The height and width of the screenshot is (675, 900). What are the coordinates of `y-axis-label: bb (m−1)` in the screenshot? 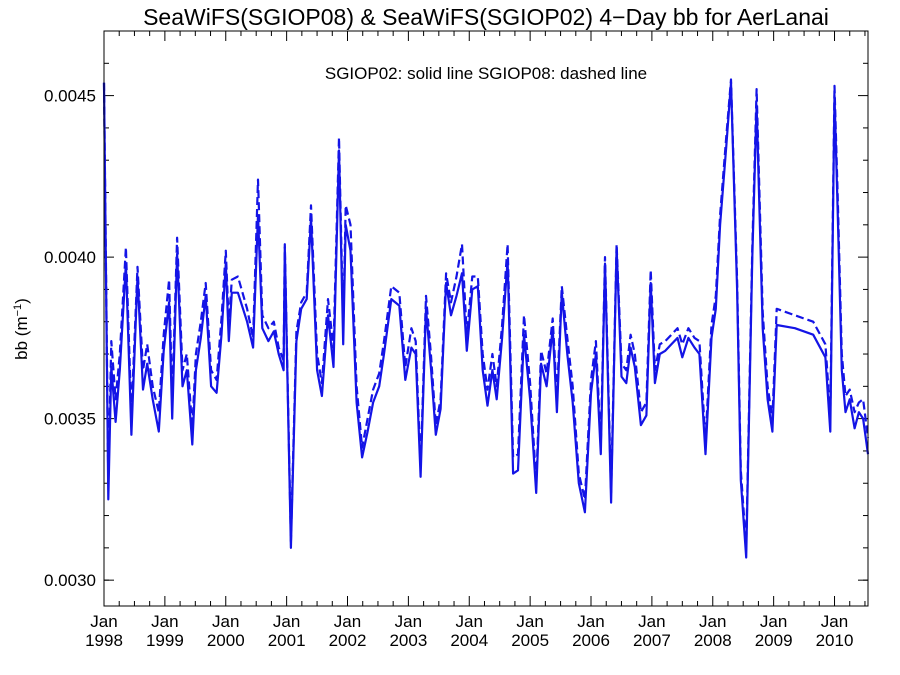 It's located at (21, 329).